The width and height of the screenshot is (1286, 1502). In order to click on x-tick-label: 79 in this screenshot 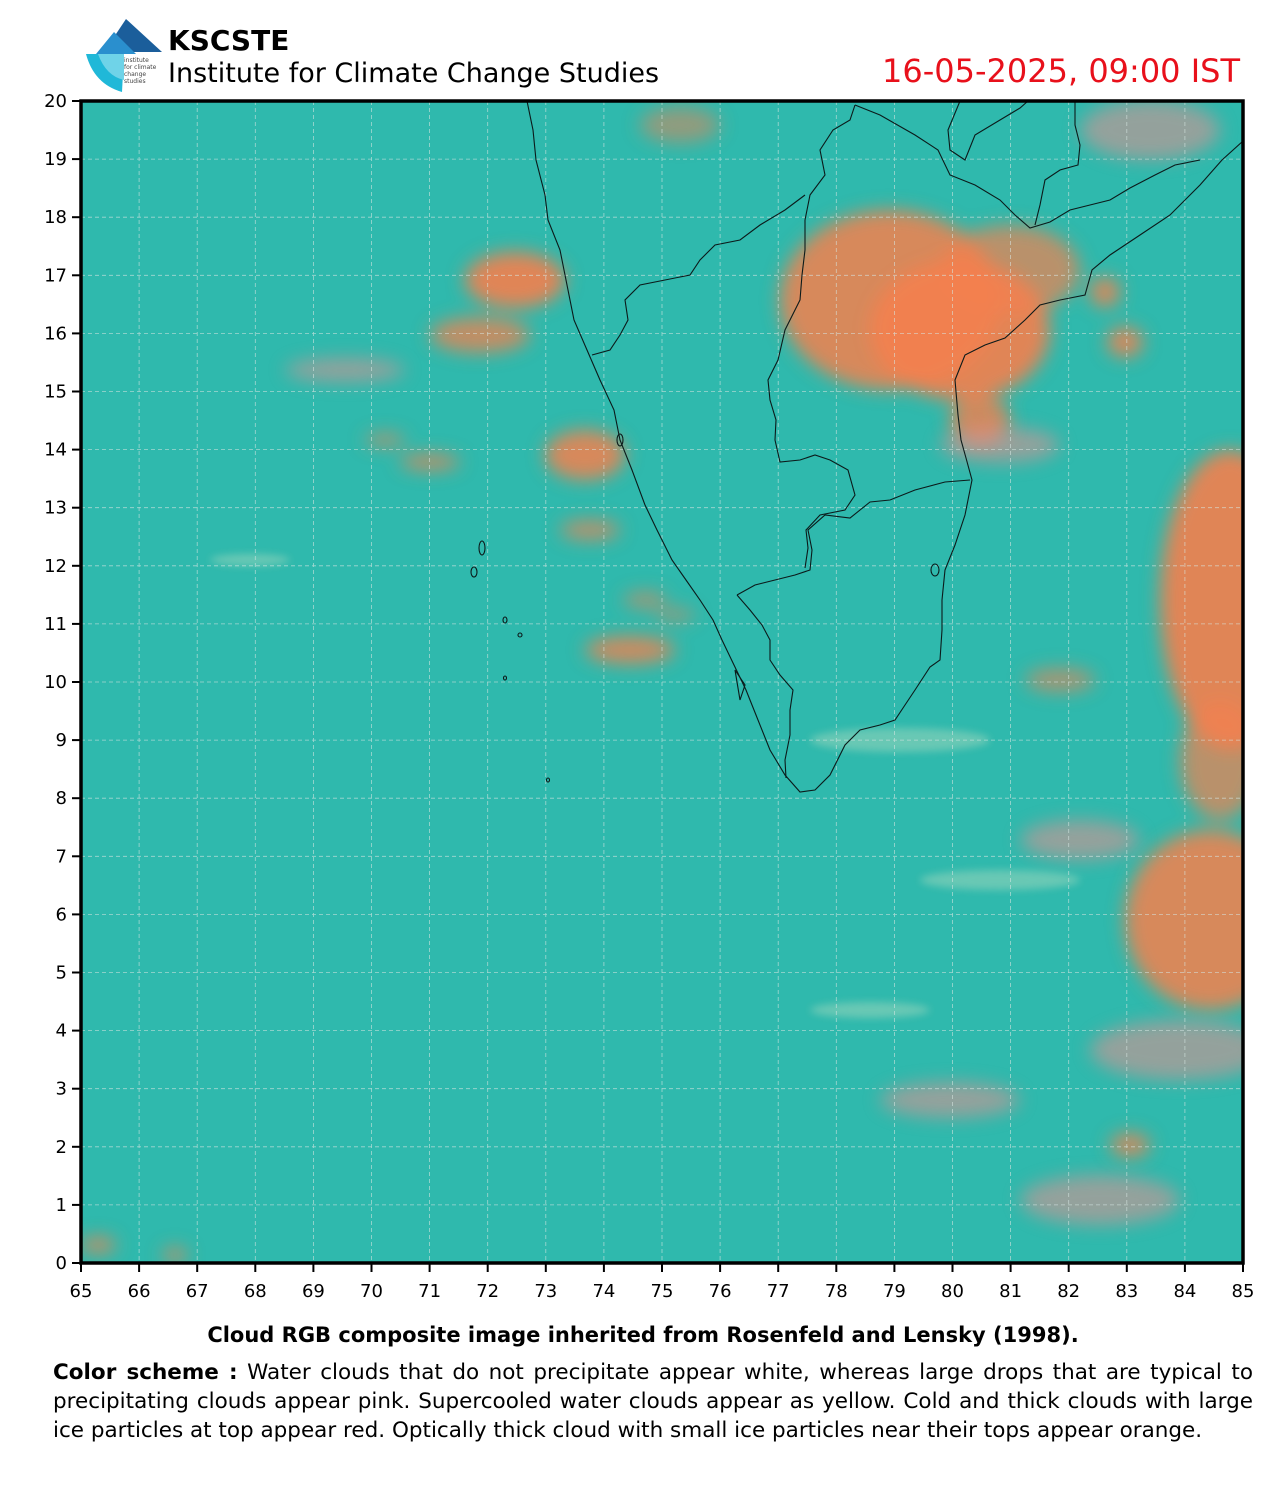, I will do `click(894, 1291)`.